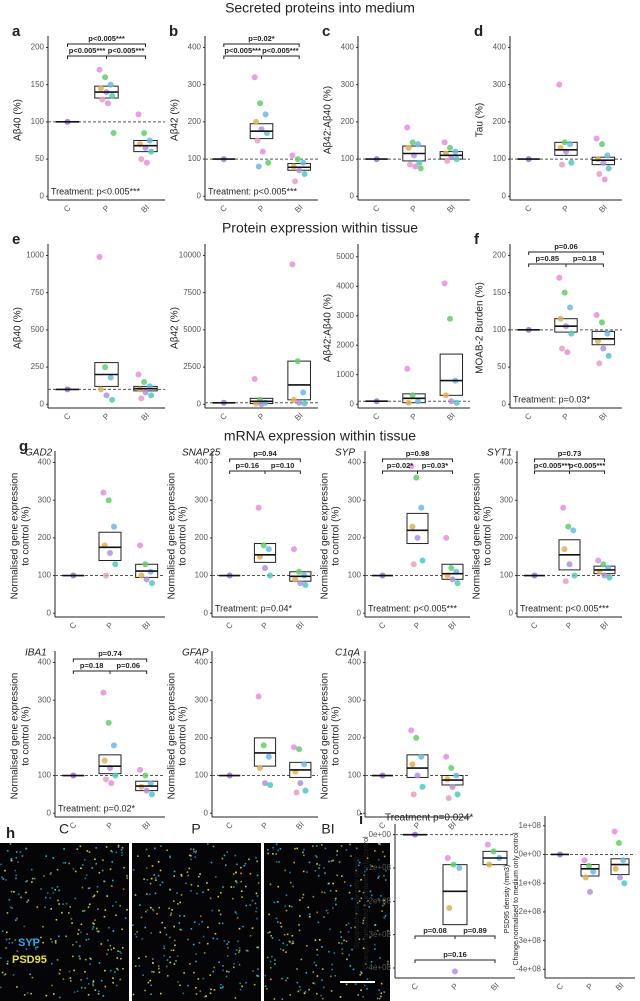 The image size is (640, 1001). I want to click on y-tick-label: 4000, so click(345, 285).